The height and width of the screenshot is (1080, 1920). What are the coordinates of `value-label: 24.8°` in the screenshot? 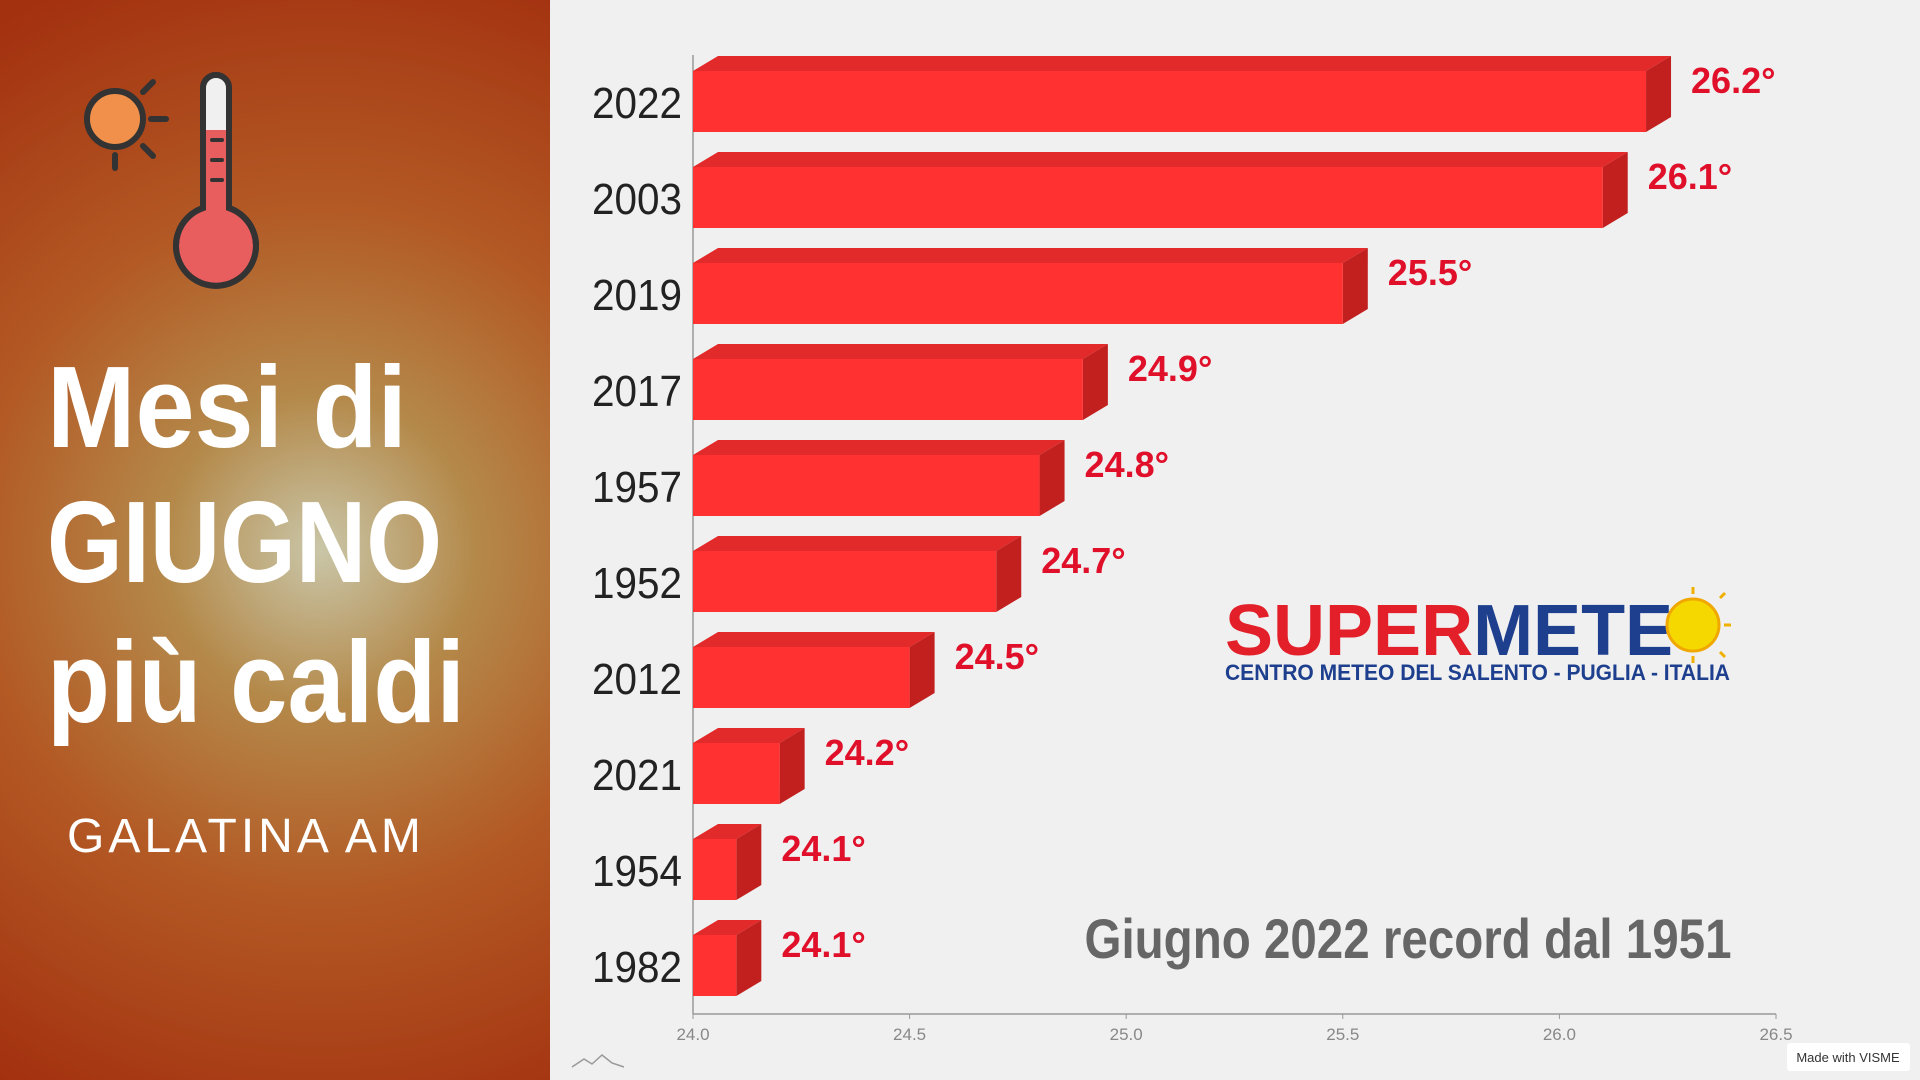 It's located at (1127, 464).